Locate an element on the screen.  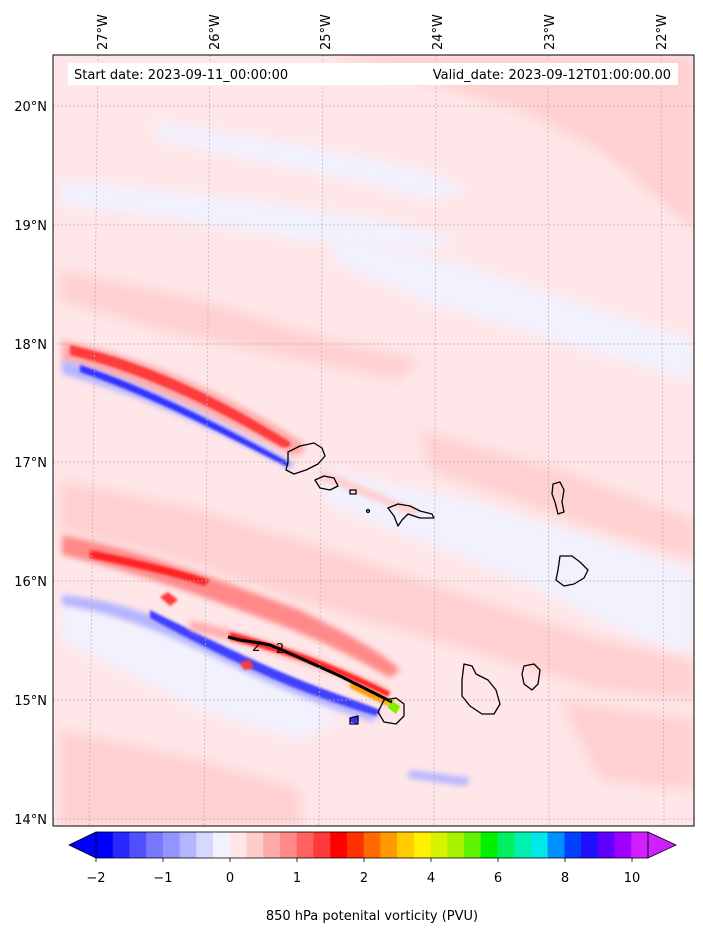
lon-label-22w: 22°W is located at coordinates (662, 32).